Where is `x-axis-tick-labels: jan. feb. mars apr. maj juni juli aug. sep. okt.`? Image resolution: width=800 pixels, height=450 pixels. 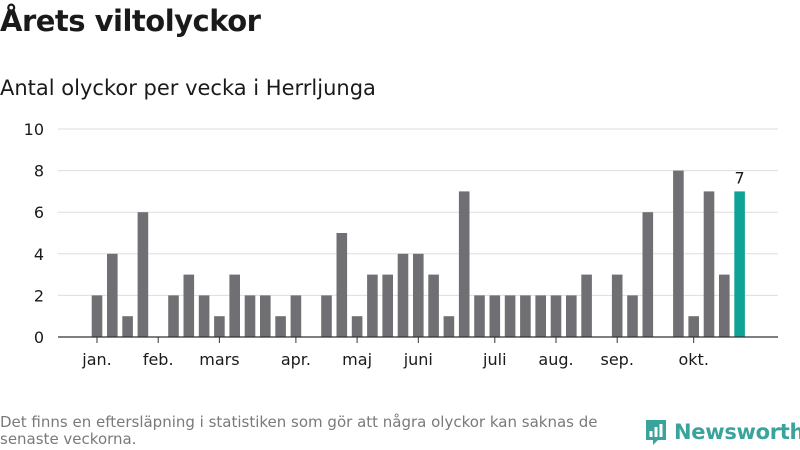
x-axis-tick-labels: jan. feb. mars apr. maj juni juli aug. sep. okt. is located at coordinates (395, 359).